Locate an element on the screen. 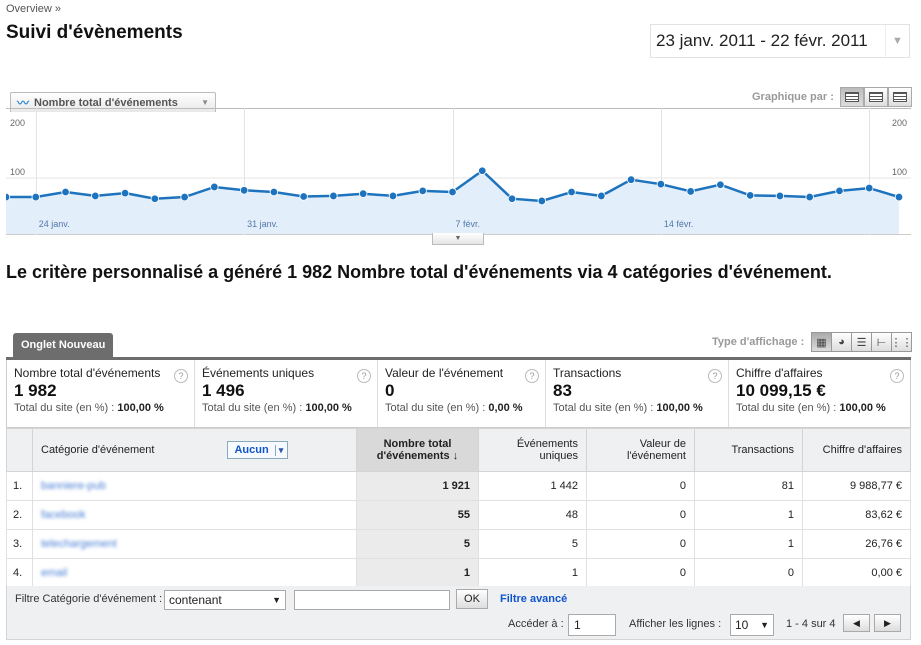 The width and height of the screenshot is (921, 645). row-index: 4. is located at coordinates (19, 573).